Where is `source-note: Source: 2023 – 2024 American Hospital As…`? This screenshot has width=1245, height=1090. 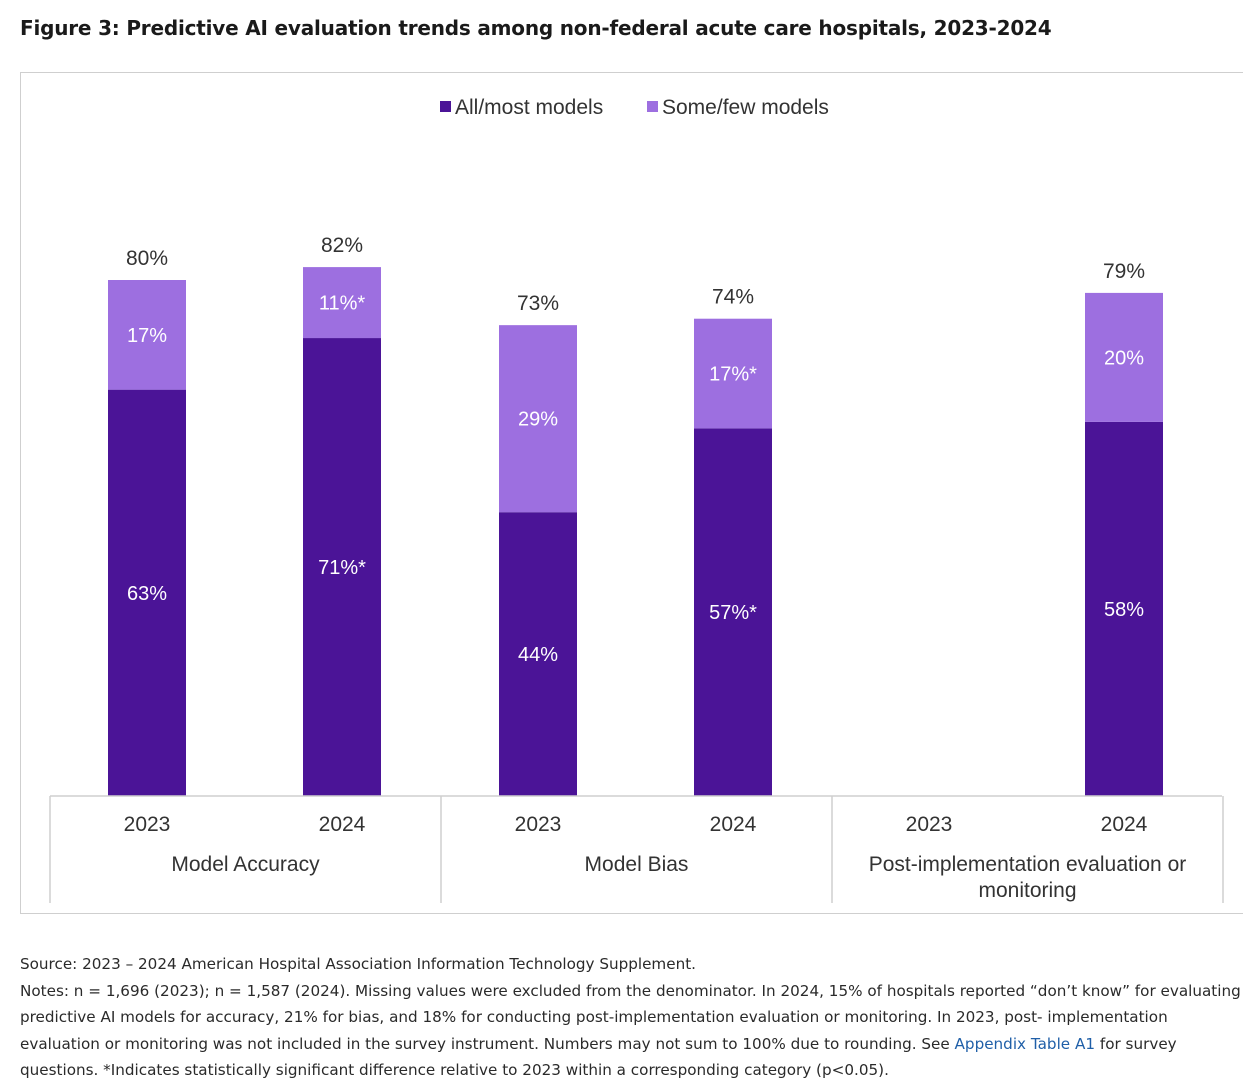 source-note: Source: 2023 – 2024 American Hospital As… is located at coordinates (358, 964).